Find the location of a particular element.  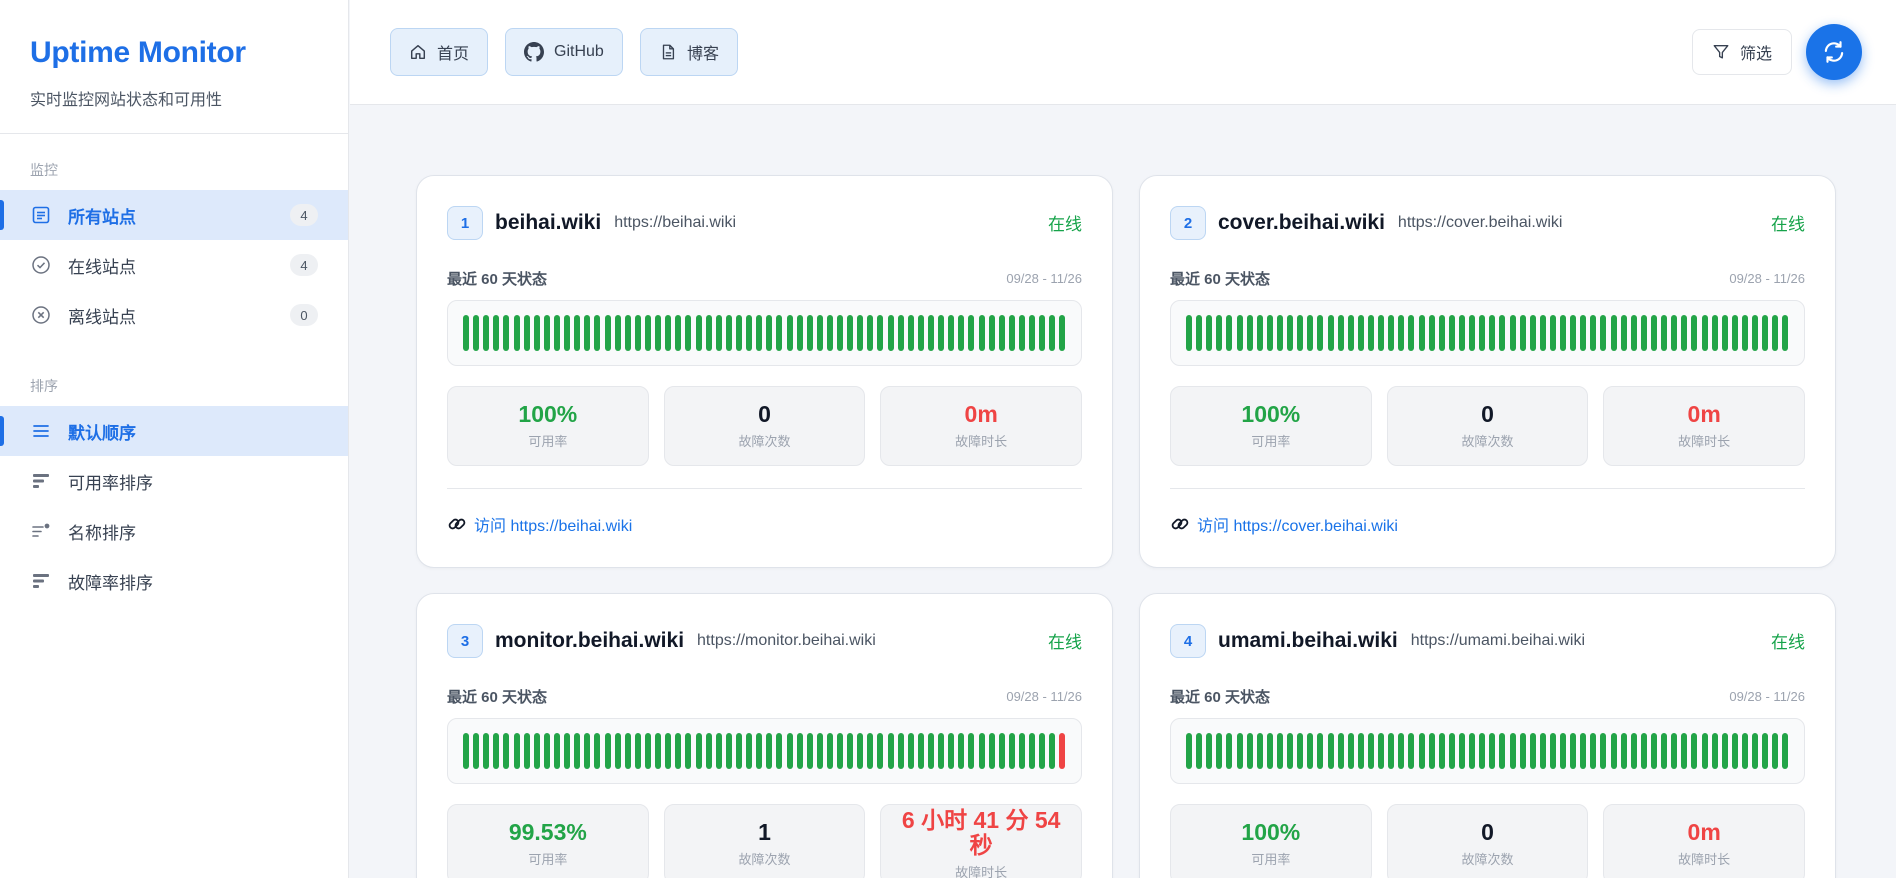

blog-button: 博客 is located at coordinates (689, 52).